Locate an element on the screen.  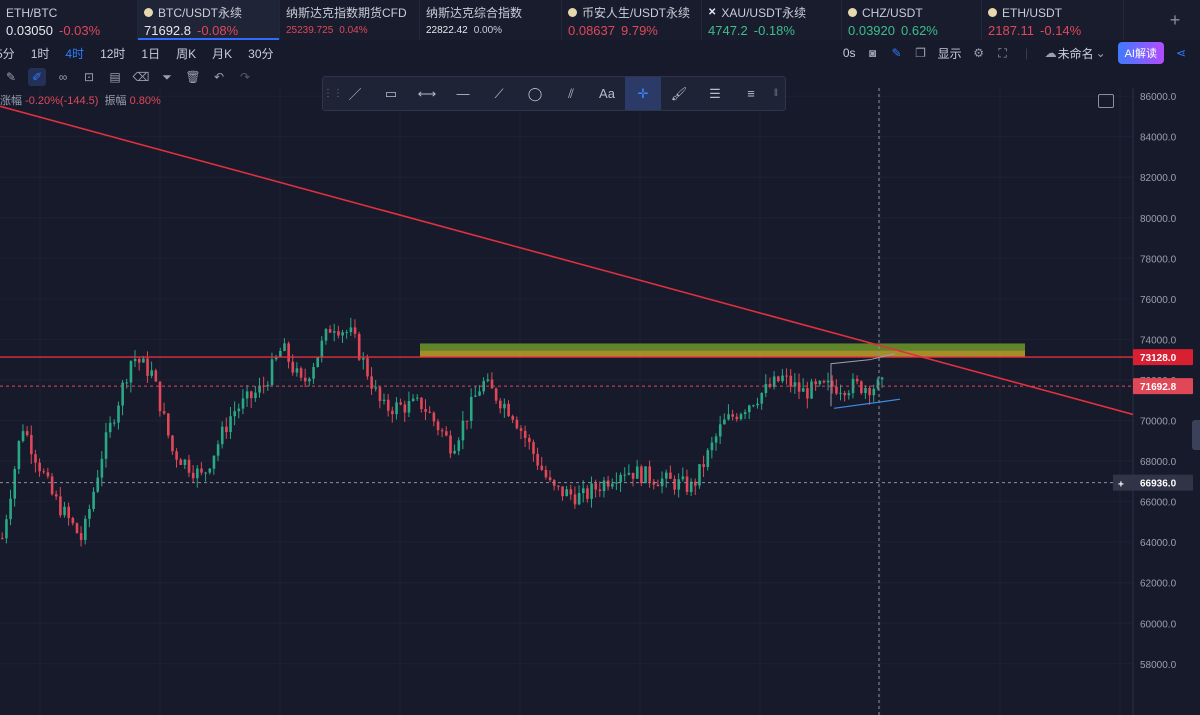
add-tab-button: + is located at coordinates (1175, 20).